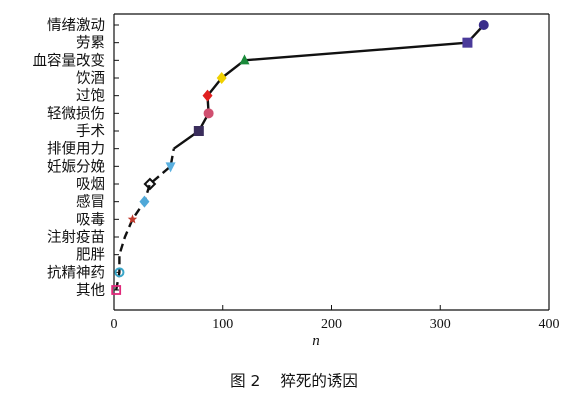 The width and height of the screenshot is (588, 405). What do you see at coordinates (440, 324) in the screenshot?
I see `x-tick-label: 300` at bounding box center [440, 324].